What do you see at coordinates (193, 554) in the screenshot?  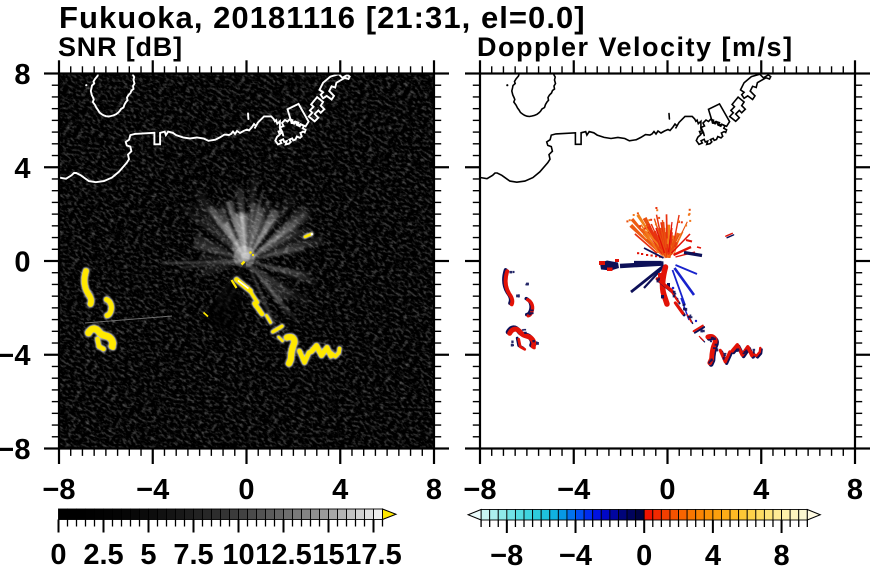 I see `svg-text: 7.5` at bounding box center [193, 554].